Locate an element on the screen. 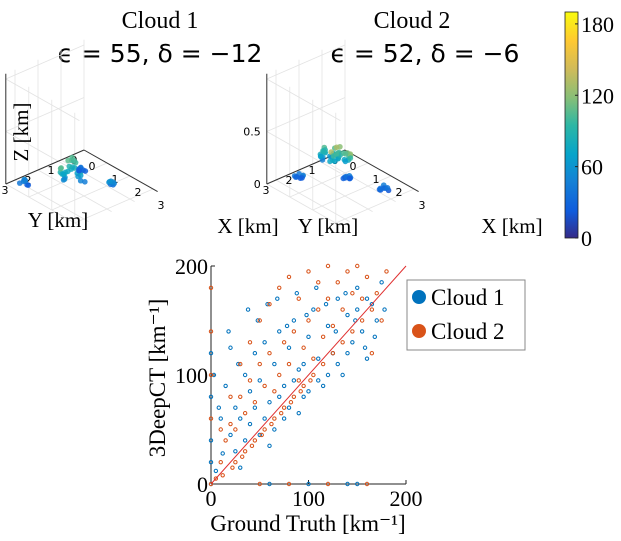 Image resolution: width=621 pixels, height=541 pixels. cloud1-title: Cloud 1 is located at coordinates (160, 21).